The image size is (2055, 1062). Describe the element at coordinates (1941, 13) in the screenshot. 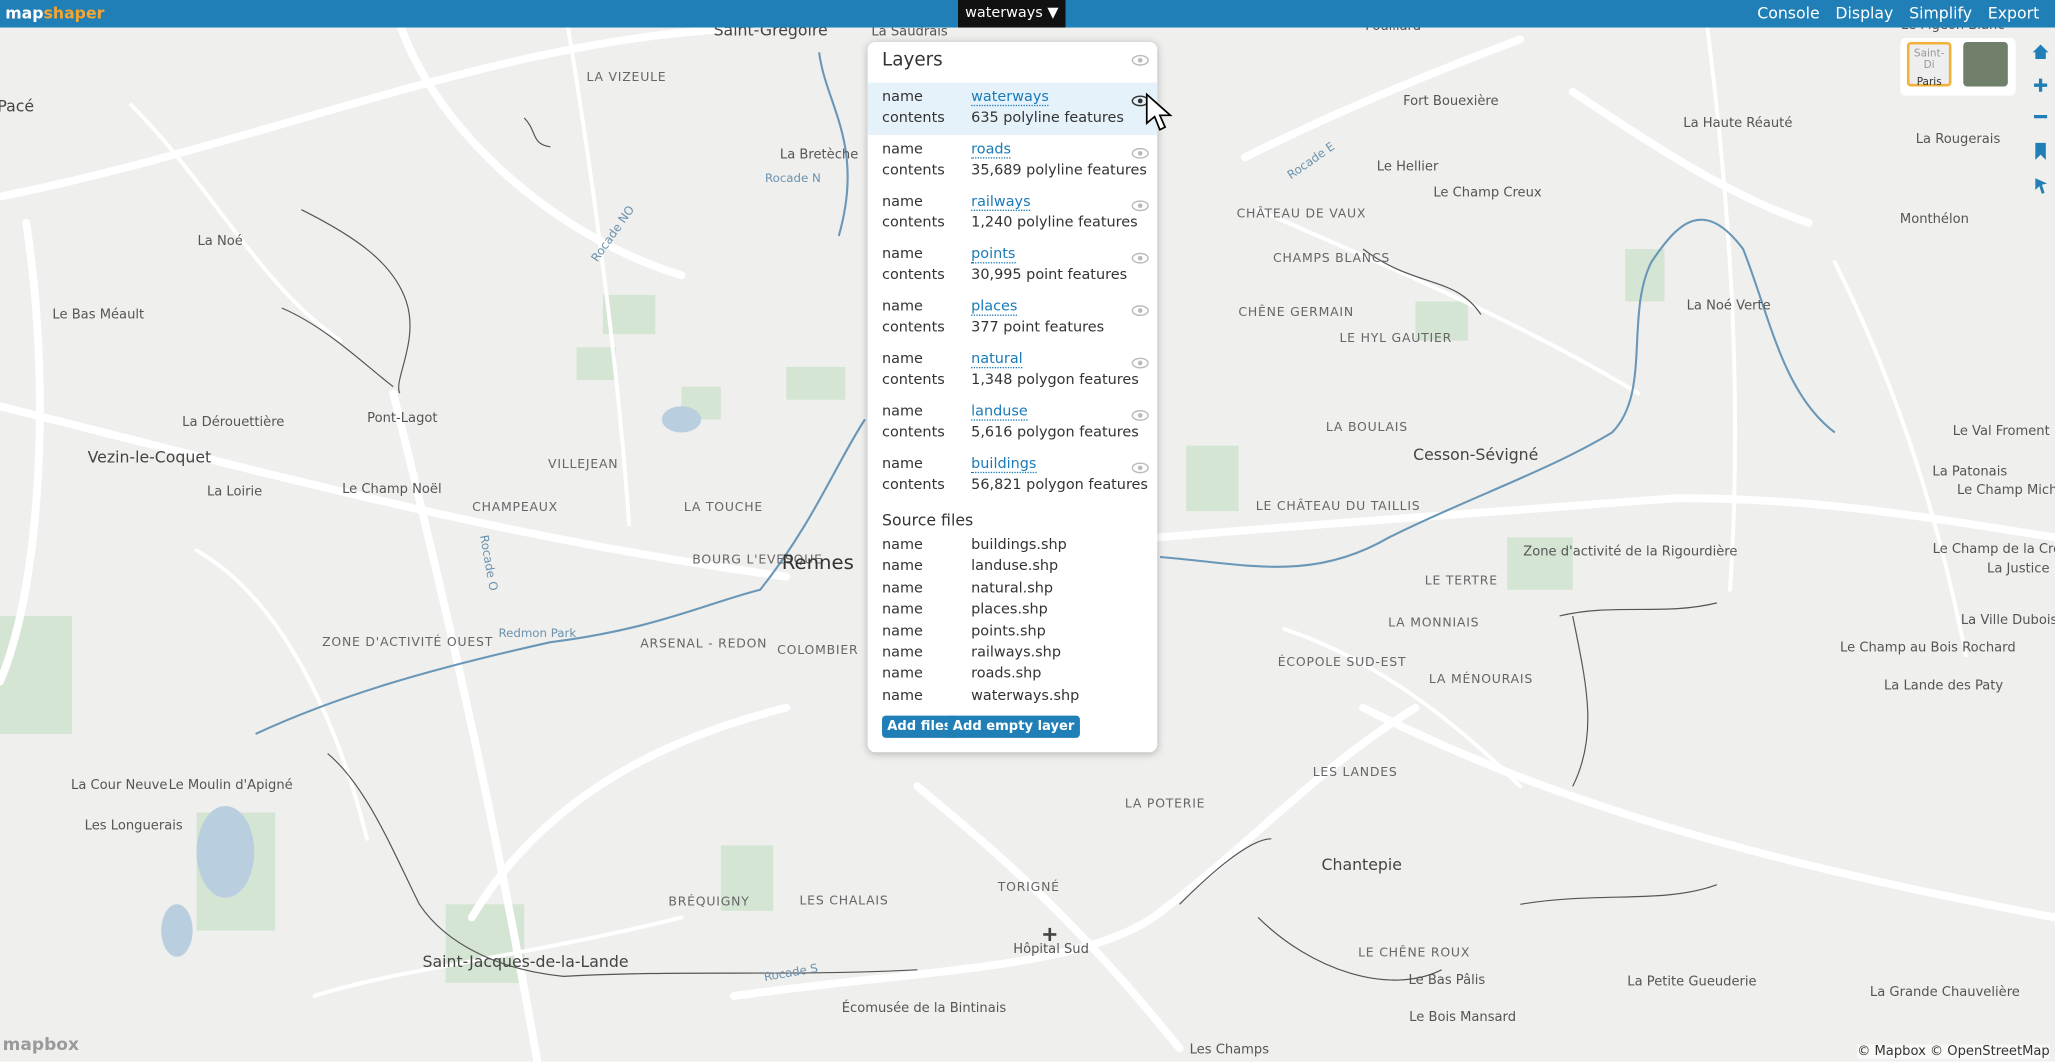

I see `menu-item: Simplify` at that location.